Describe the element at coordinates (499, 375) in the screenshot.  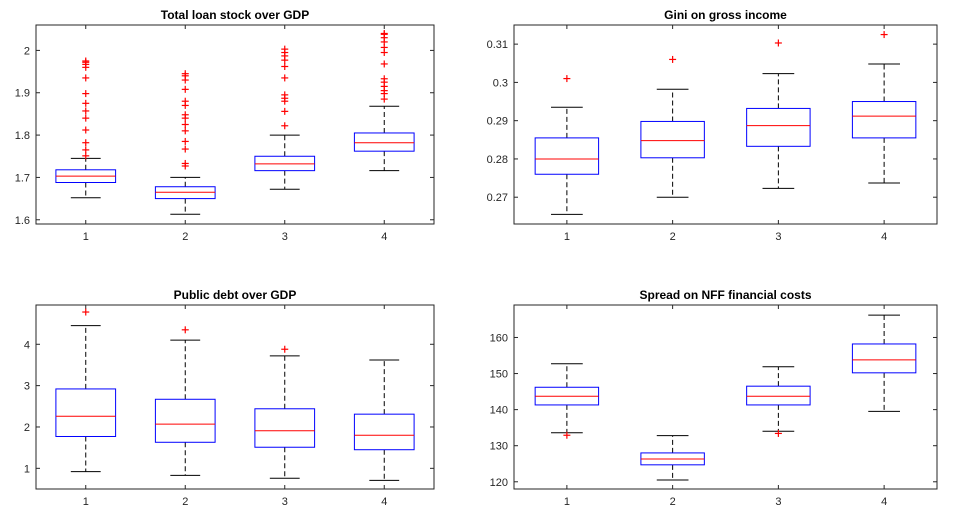
I see `y-tick-label: 150` at that location.